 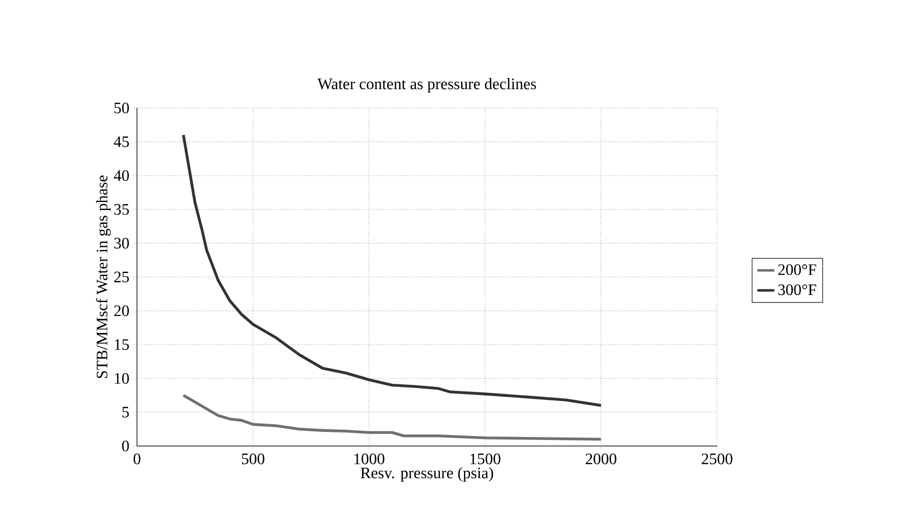 I want to click on y-tick-label: 25, so click(x=121, y=277).